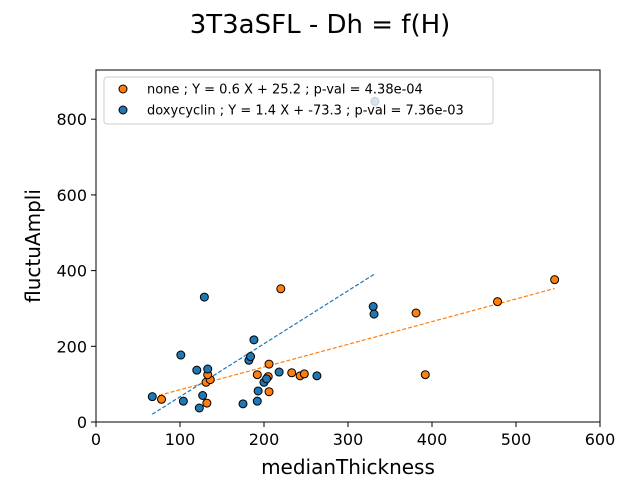 This screenshot has width=640, height=500. What do you see at coordinates (96, 439) in the screenshot?
I see `x-tick-label: 0` at bounding box center [96, 439].